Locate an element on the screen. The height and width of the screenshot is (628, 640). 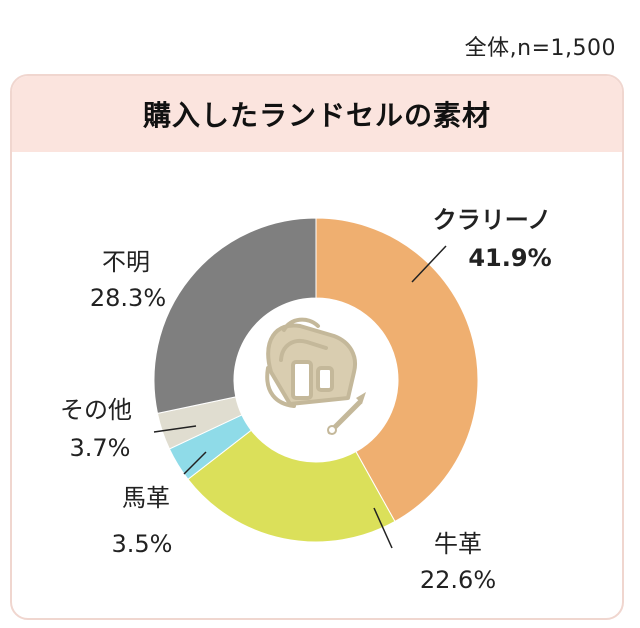
slice-label-1: クラリーノ is located at coordinates (492, 220).